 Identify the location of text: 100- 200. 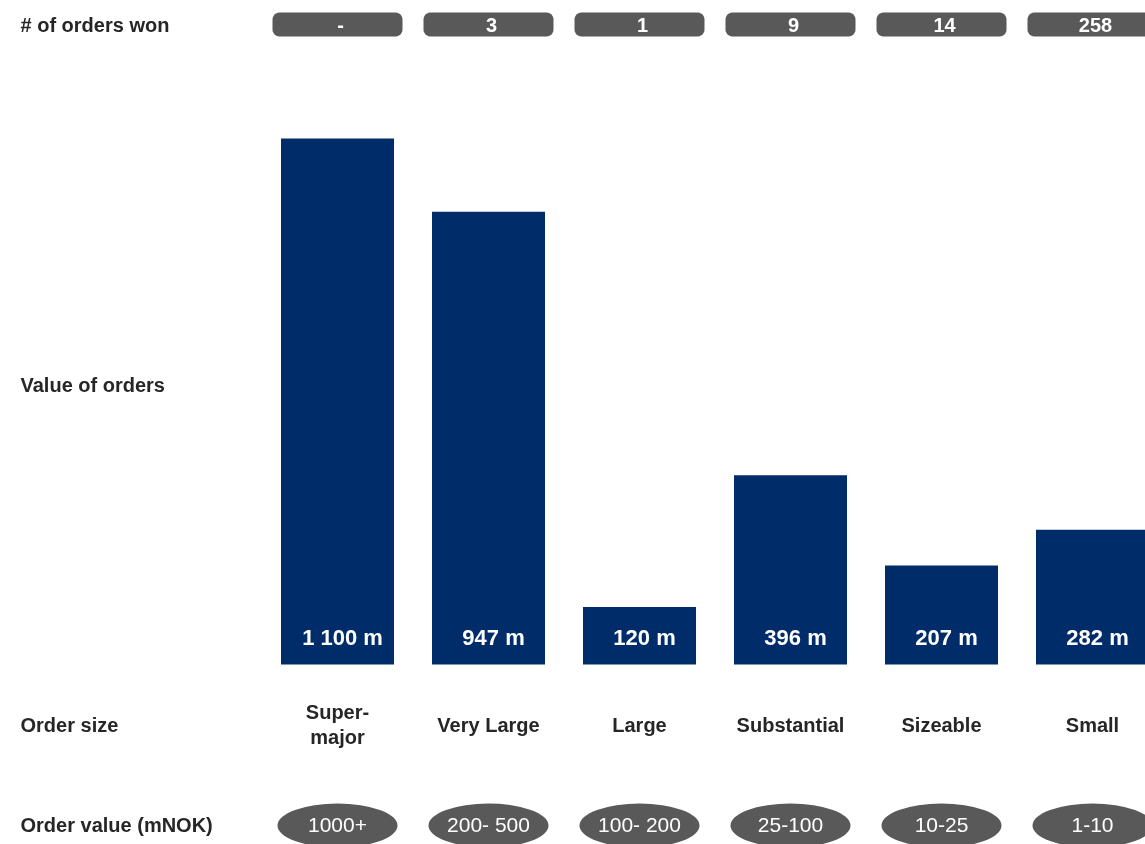
(639, 824).